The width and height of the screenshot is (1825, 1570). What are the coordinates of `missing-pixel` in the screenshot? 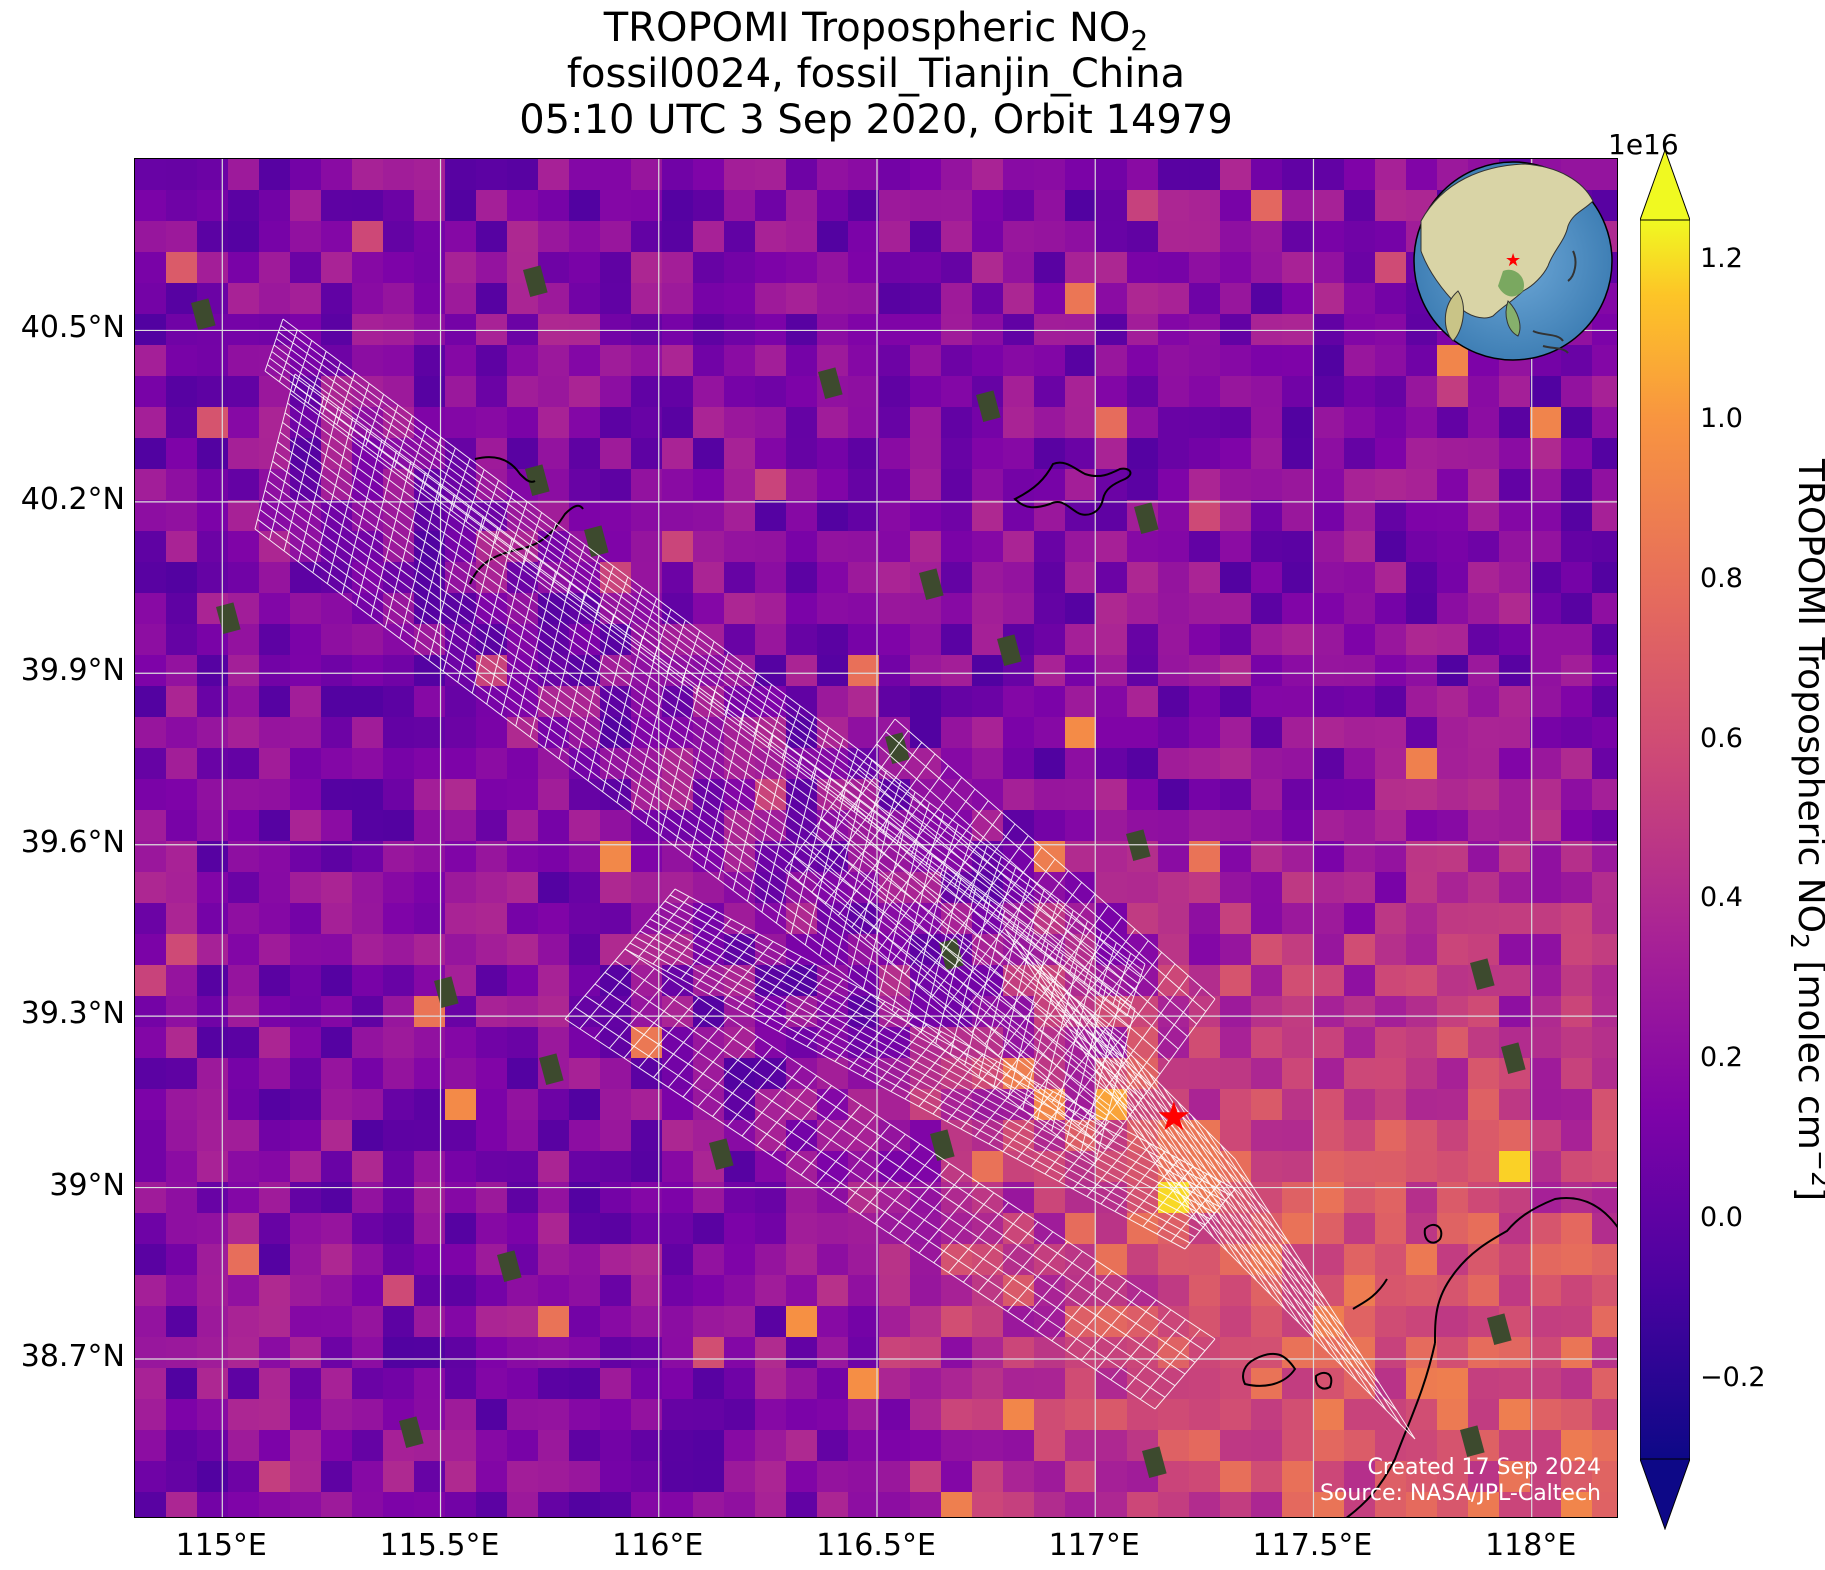 It's located at (537, 480).